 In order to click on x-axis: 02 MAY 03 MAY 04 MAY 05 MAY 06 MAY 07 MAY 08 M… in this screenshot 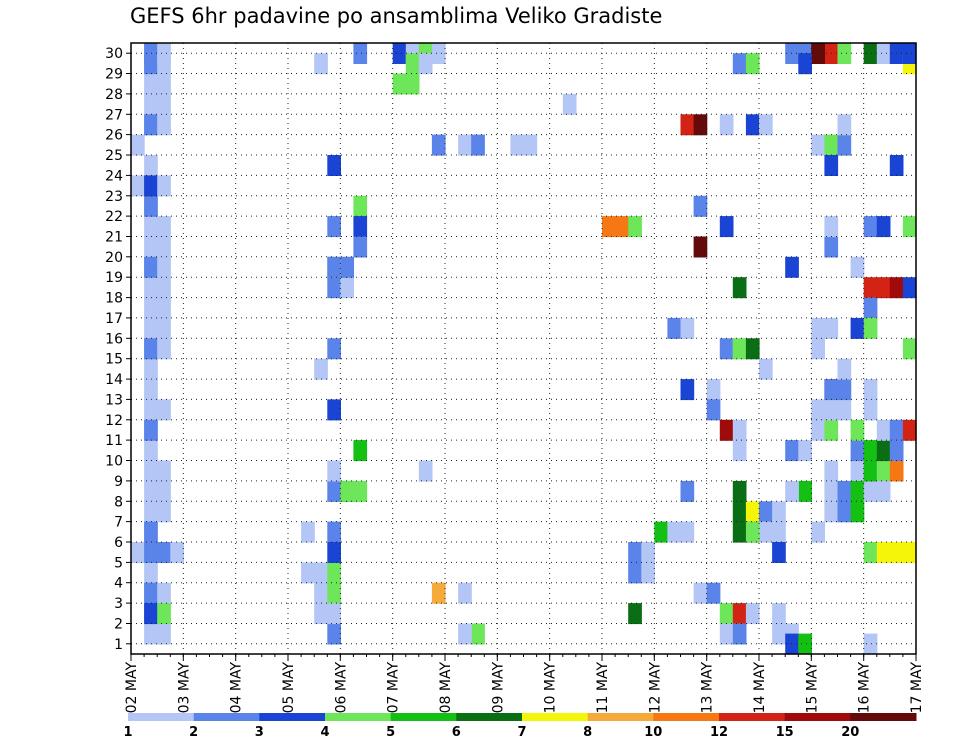, I will do `click(524, 683)`.